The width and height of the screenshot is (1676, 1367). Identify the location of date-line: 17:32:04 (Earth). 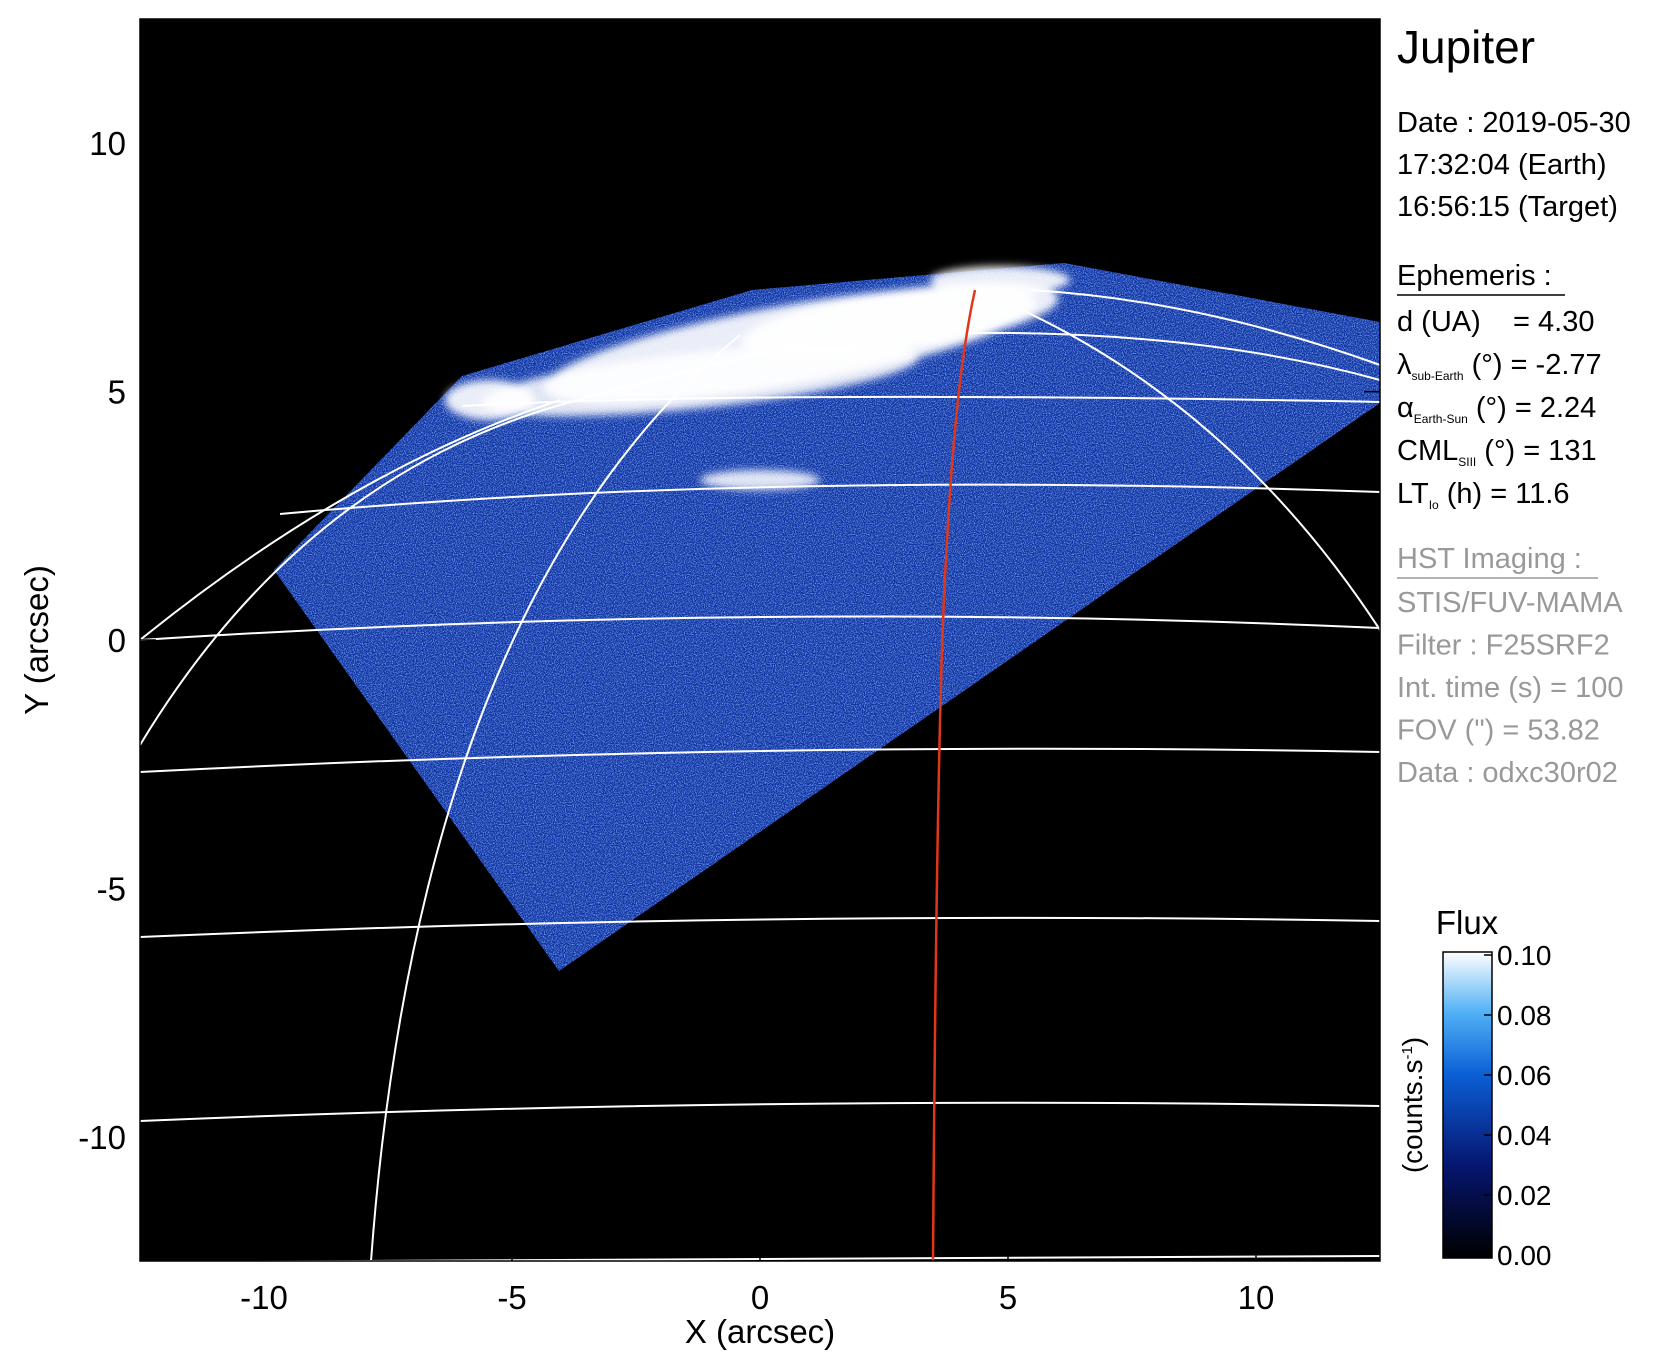
(1502, 165).